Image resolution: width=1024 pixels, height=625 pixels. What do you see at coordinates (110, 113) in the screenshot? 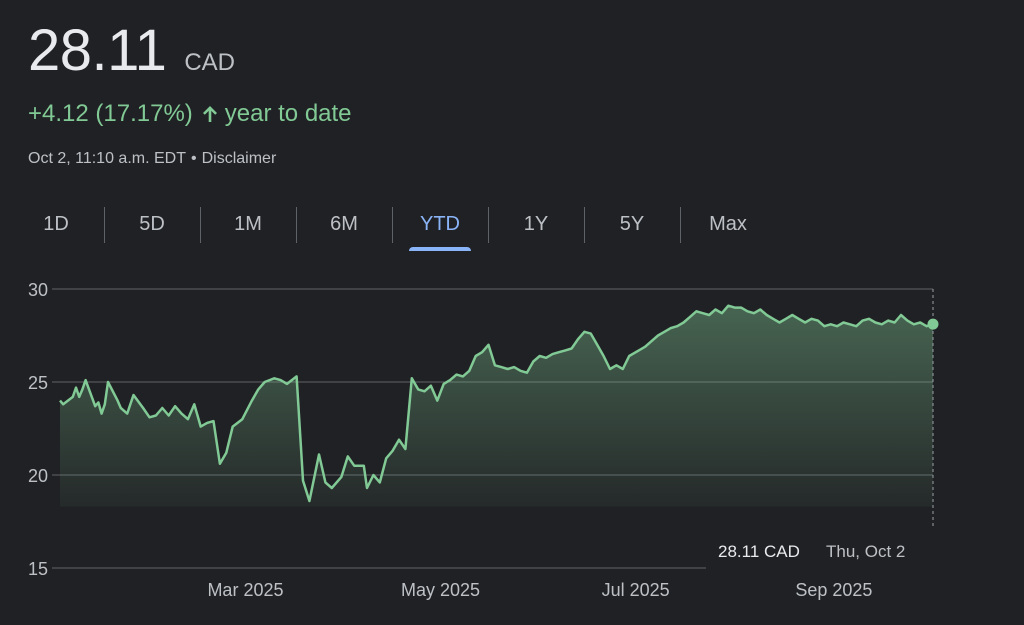
I see `price-change: +4.12 (17.17%)` at bounding box center [110, 113].